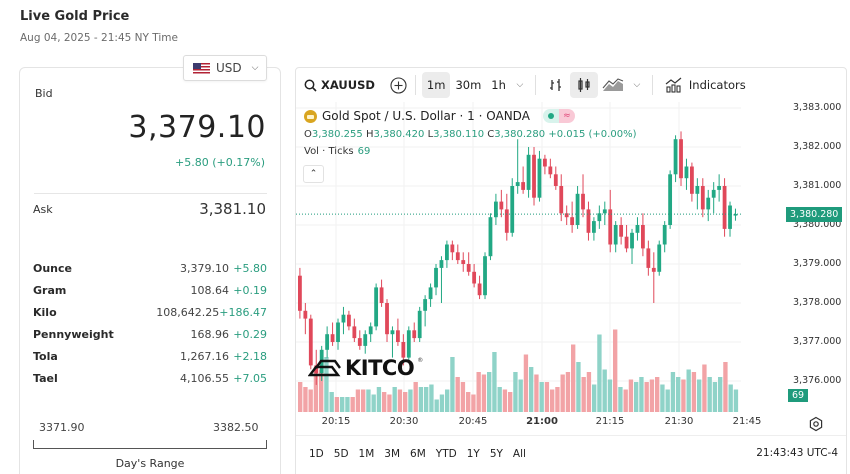 This screenshot has width=850, height=474. What do you see at coordinates (610, 421) in the screenshot?
I see `x-tick: 21:15` at bounding box center [610, 421].